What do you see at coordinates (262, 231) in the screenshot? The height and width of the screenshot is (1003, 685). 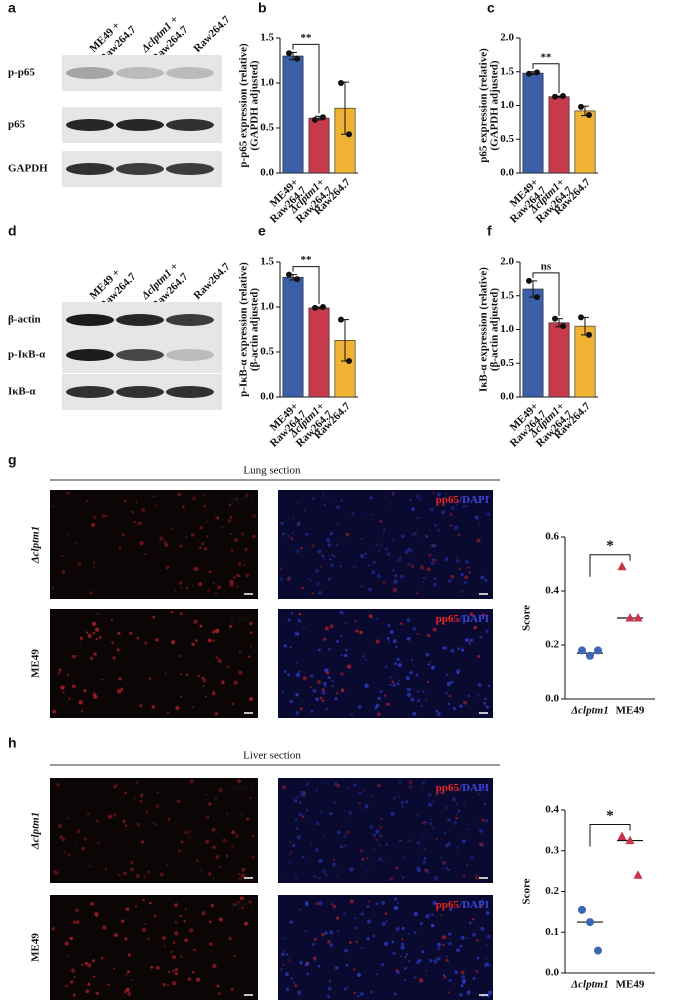 I see `panel-letter: e` at bounding box center [262, 231].